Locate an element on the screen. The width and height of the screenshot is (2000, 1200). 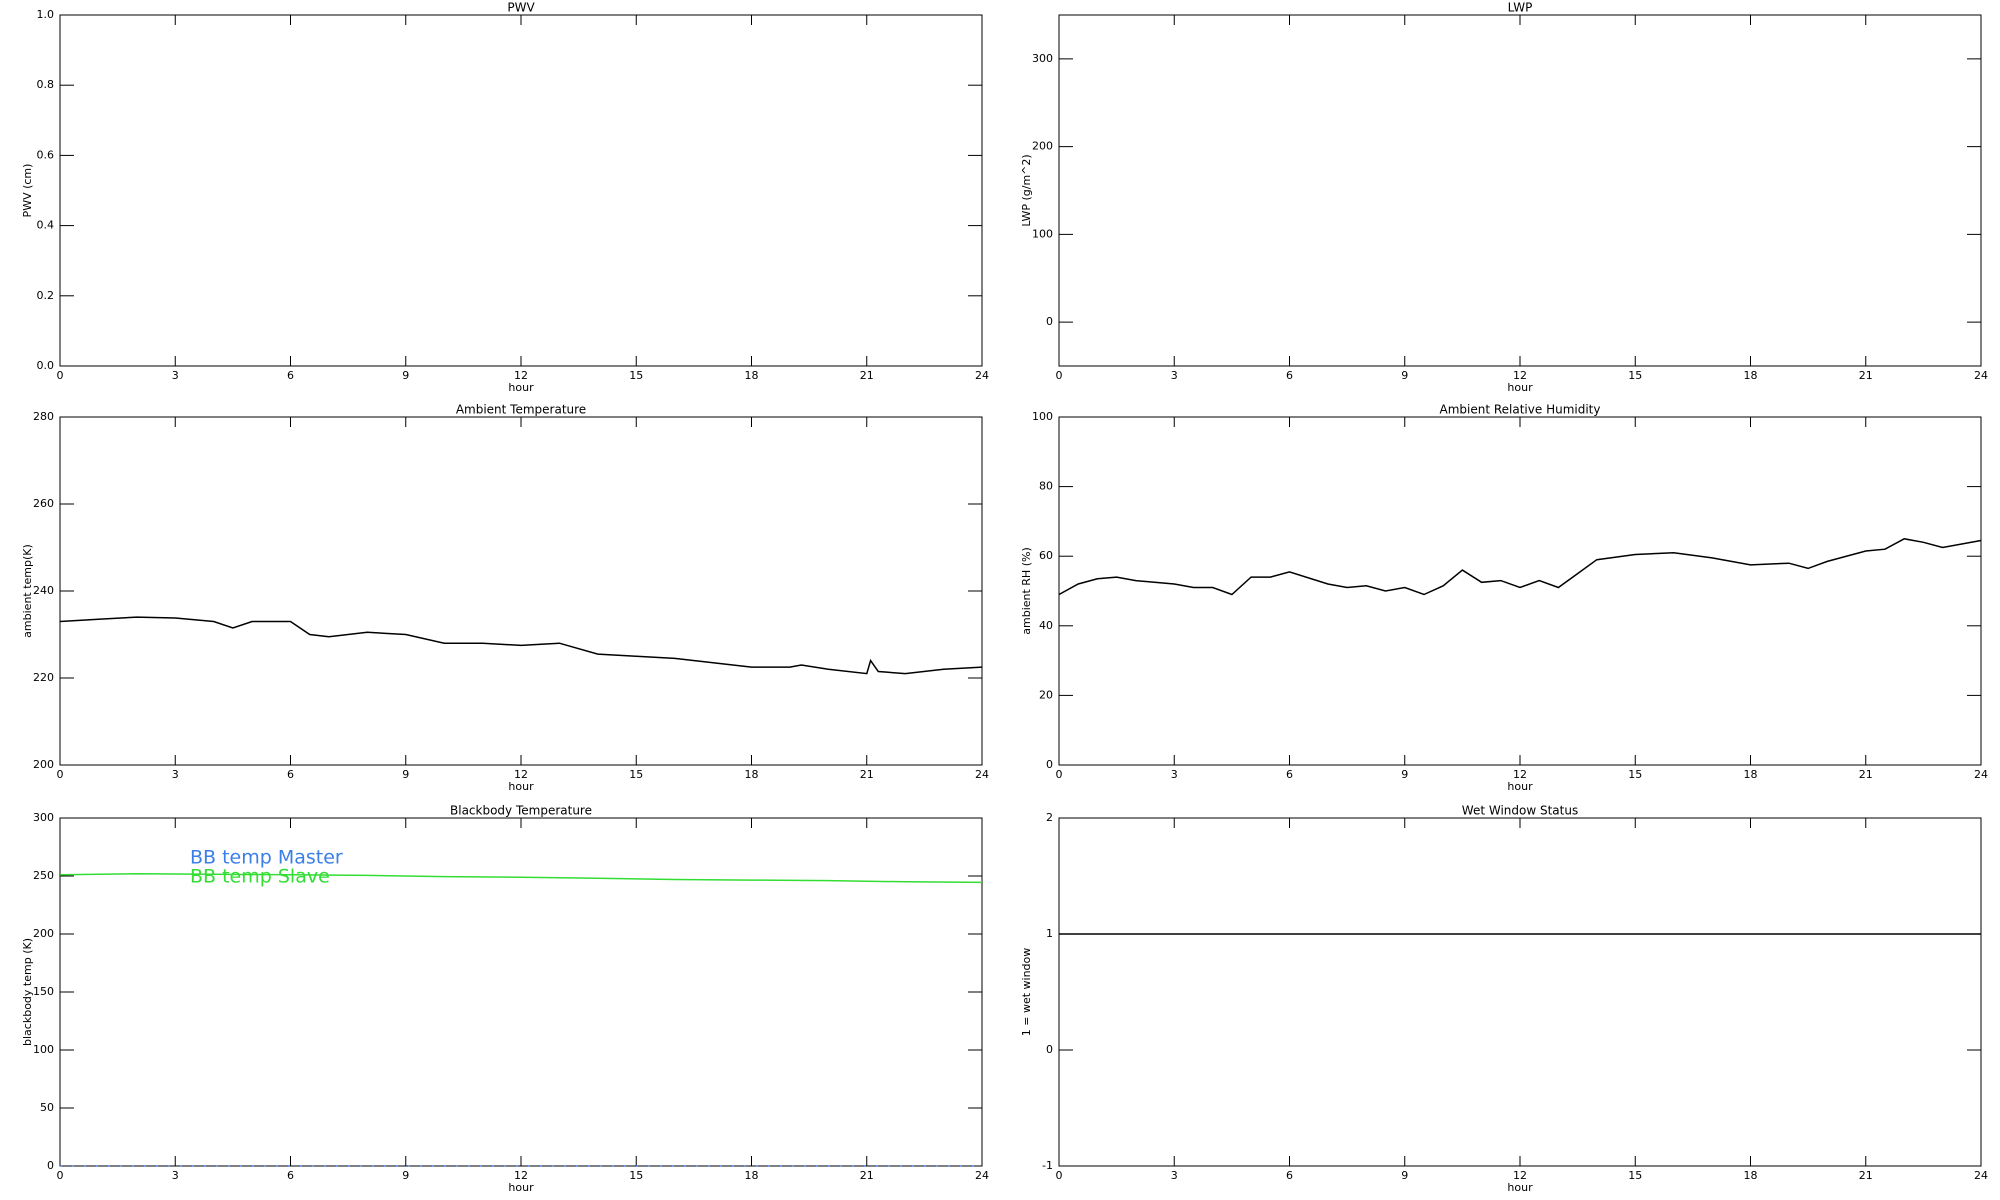
y-axis-label: ambient temp(K) is located at coordinates (27, 591).